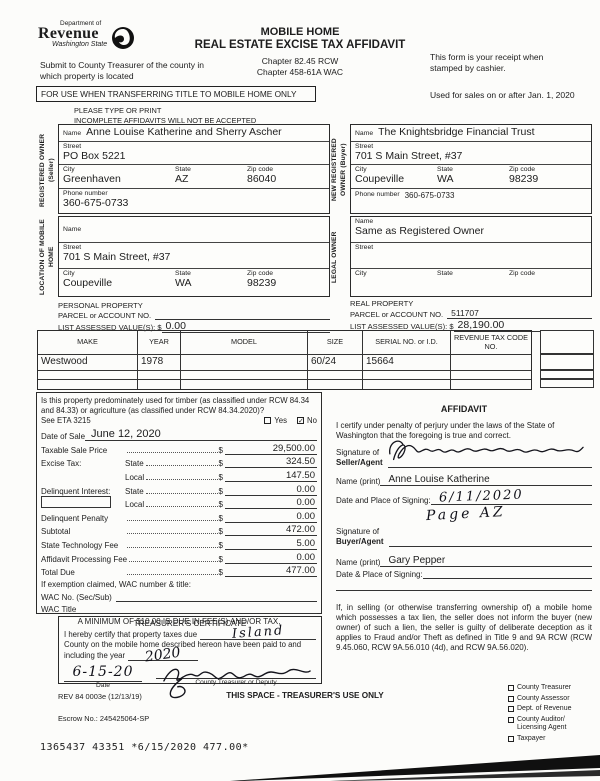 The image size is (600, 781). I want to click on real-parcel-value: 511707, so click(519, 313).